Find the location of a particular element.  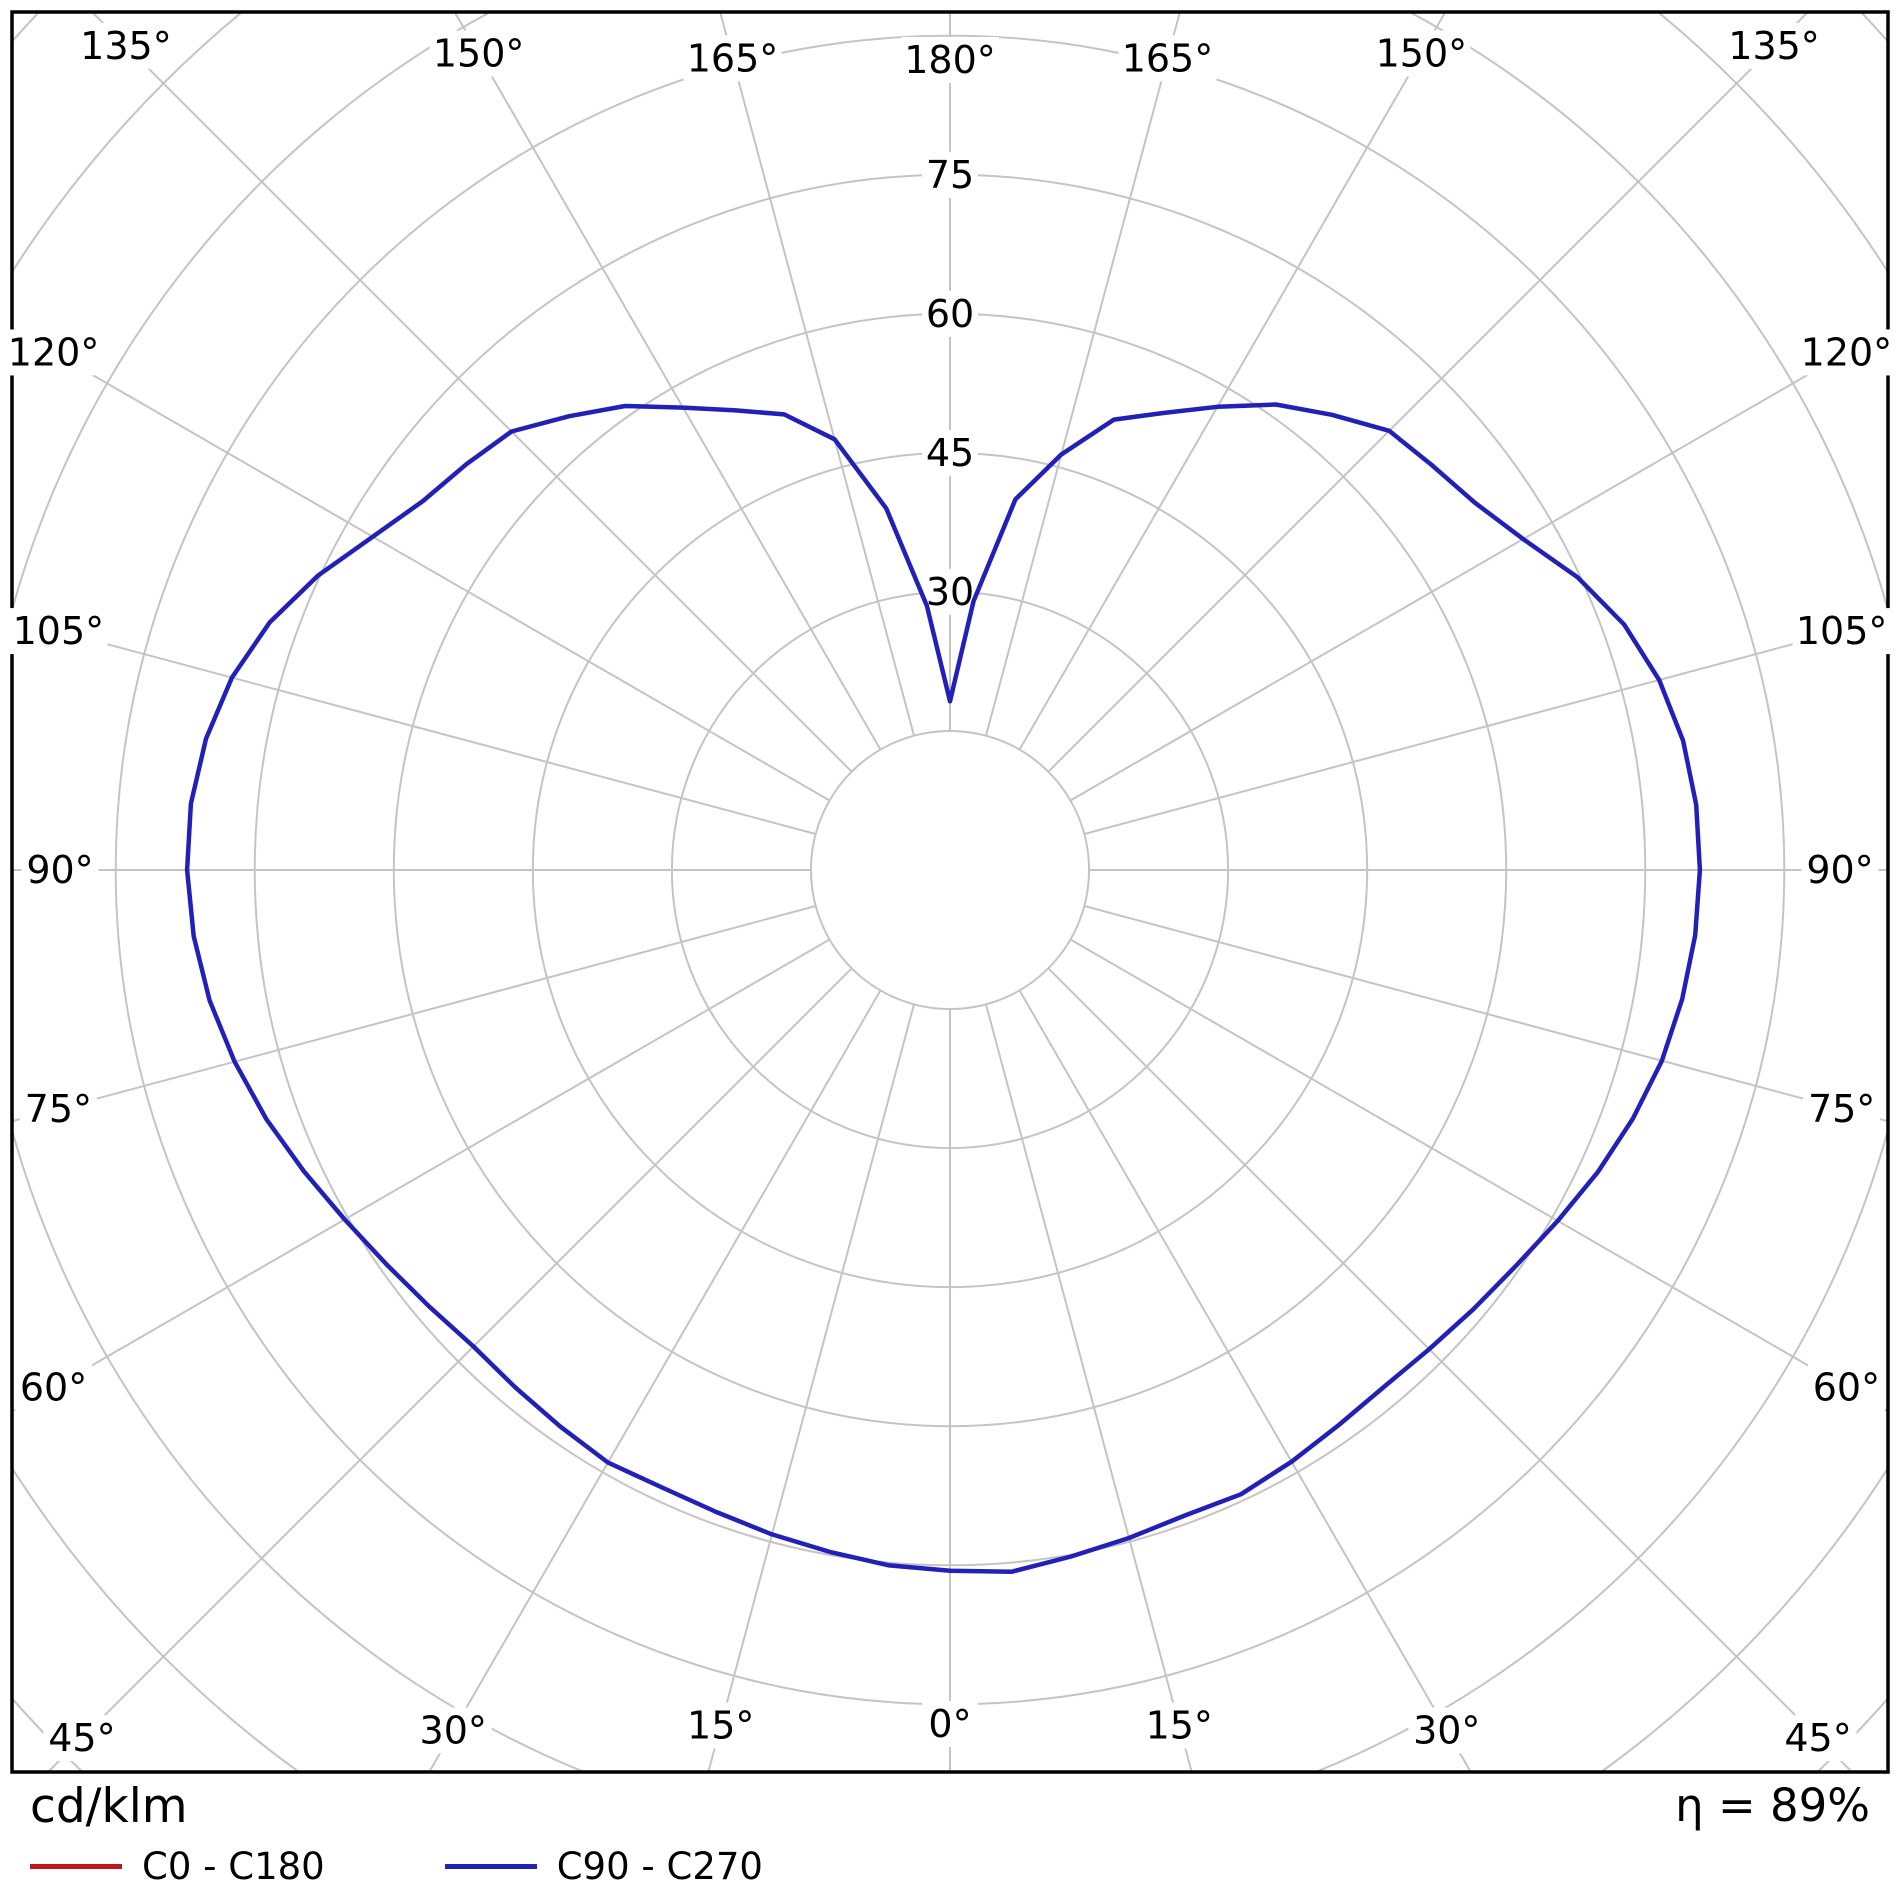

legend-label-c90-c270: C90 - C270 is located at coordinates (659, 1867).